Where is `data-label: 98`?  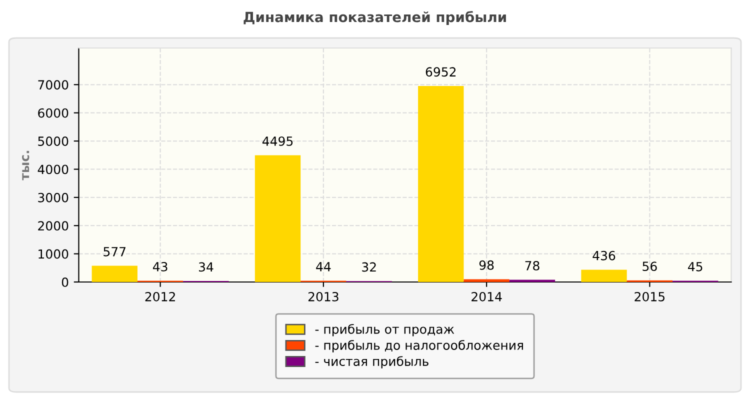 data-label: 98 is located at coordinates (486, 265).